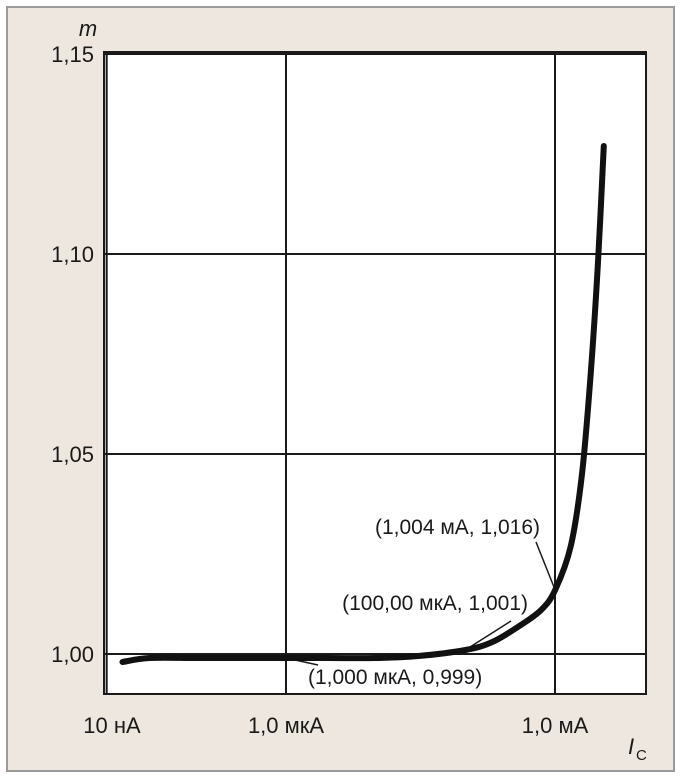  Describe the element at coordinates (286, 725) in the screenshot. I see `x-tick-label: 1,0 мкА` at that location.